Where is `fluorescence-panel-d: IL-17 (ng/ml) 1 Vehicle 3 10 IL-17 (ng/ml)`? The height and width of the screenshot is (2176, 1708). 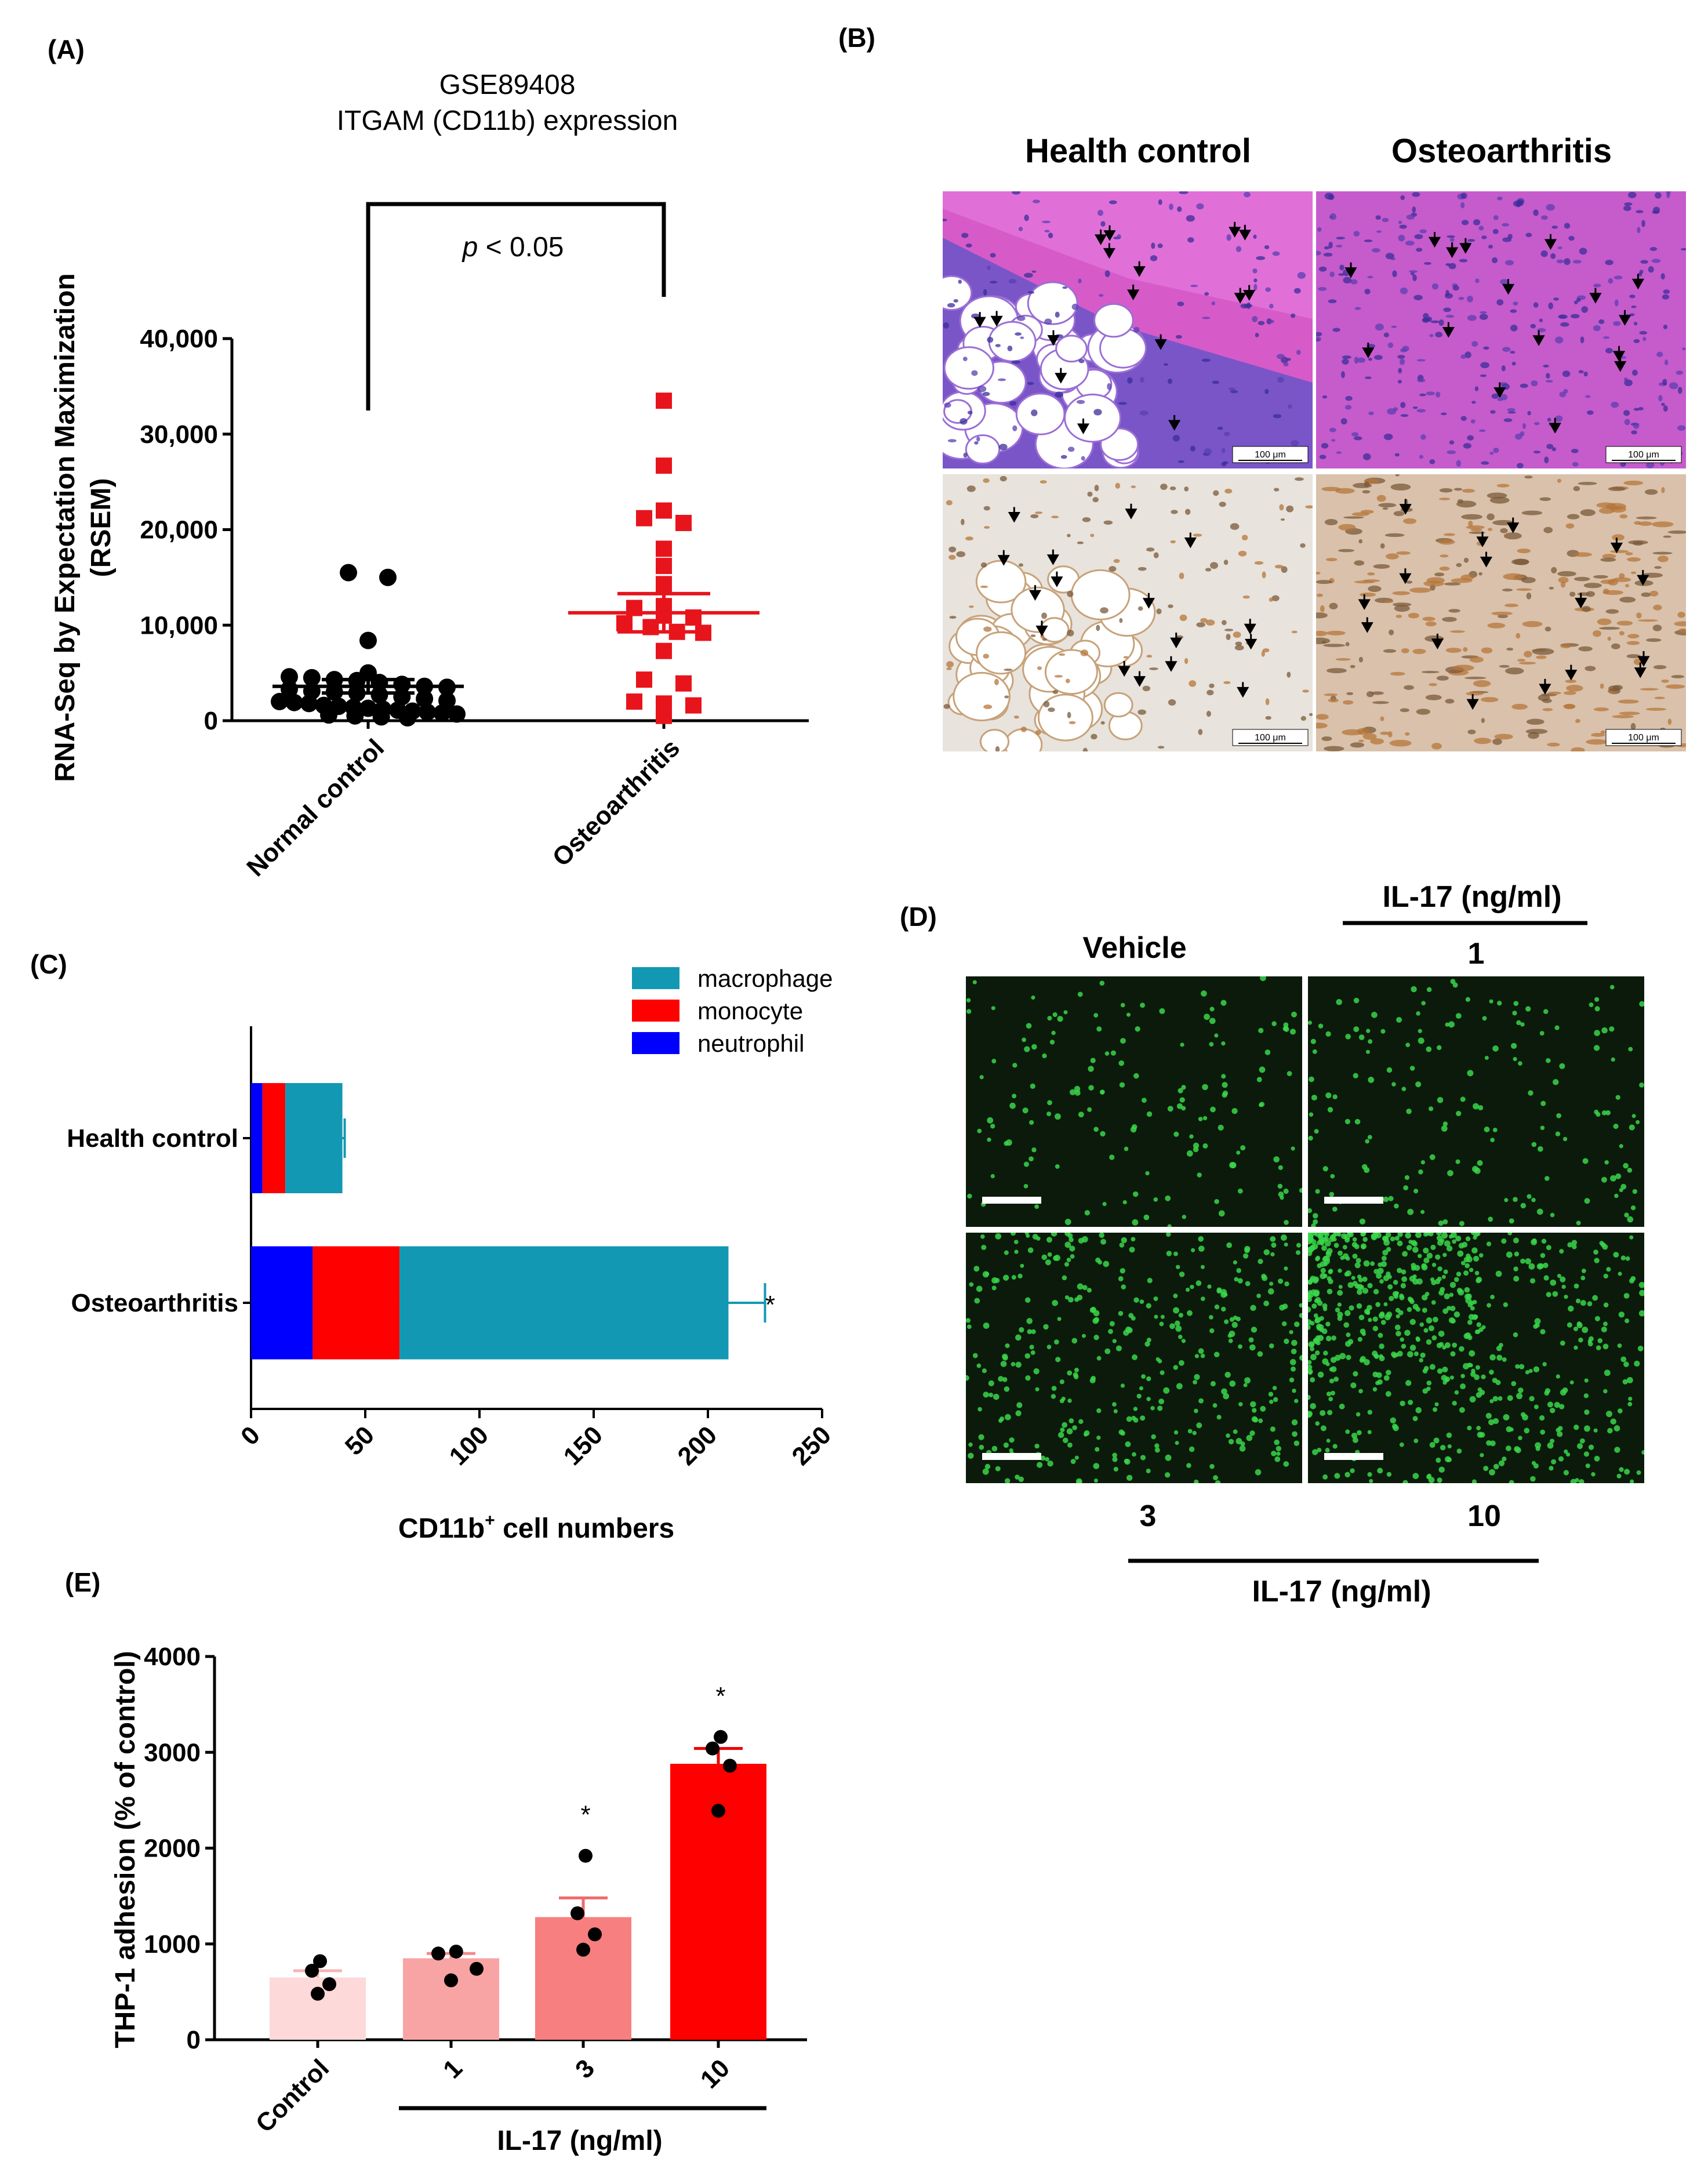
fluorescence-panel-d: IL-17 (ng/ml) 1 Vehicle 3 10 IL-17 (ng/ml) is located at coordinates (1305, 1244).